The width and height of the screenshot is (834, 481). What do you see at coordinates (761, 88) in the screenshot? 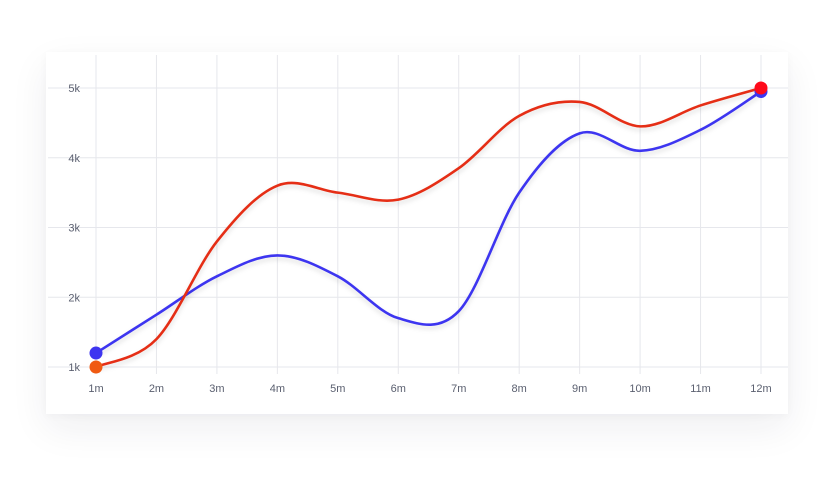
I see `series-end-marker` at bounding box center [761, 88].